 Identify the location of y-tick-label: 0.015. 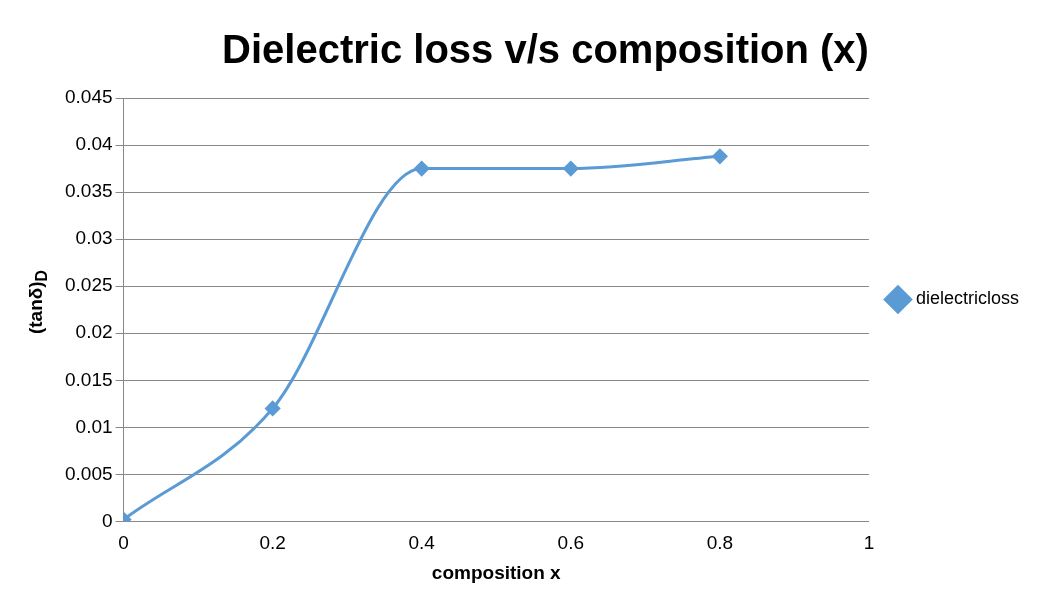
(89, 379).